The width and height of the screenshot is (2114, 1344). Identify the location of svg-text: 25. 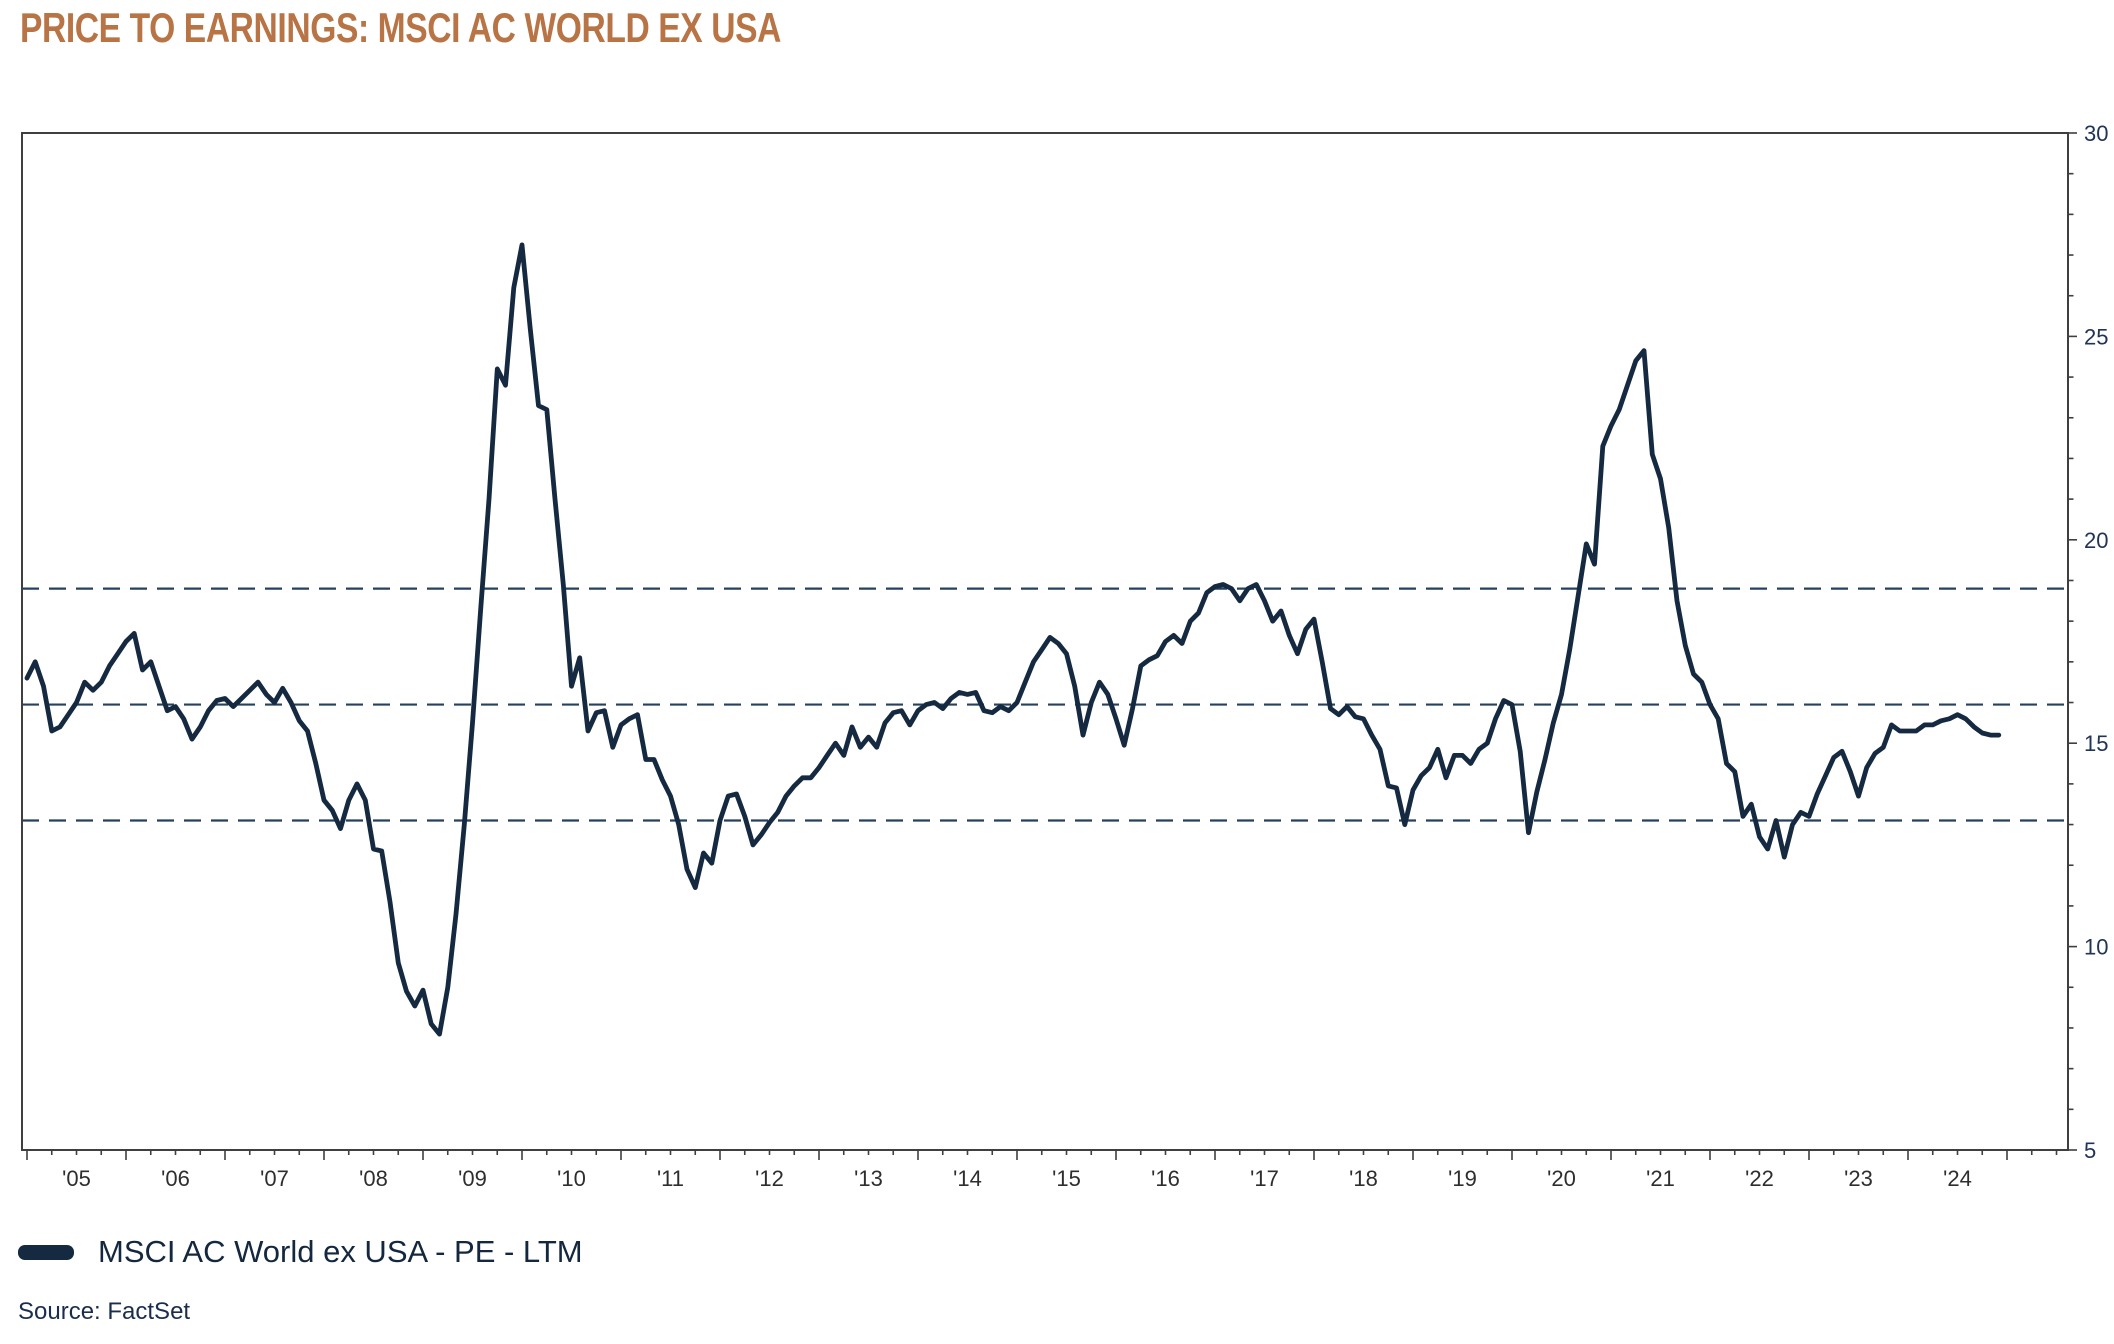
(2096, 336).